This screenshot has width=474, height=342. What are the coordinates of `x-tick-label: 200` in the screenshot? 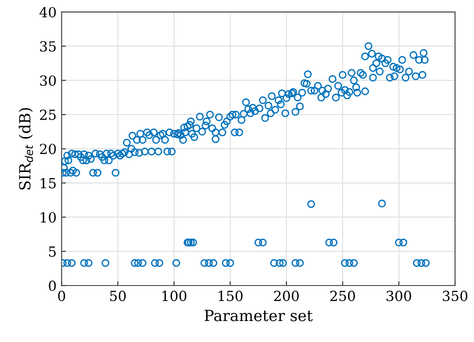 It's located at (286, 296).